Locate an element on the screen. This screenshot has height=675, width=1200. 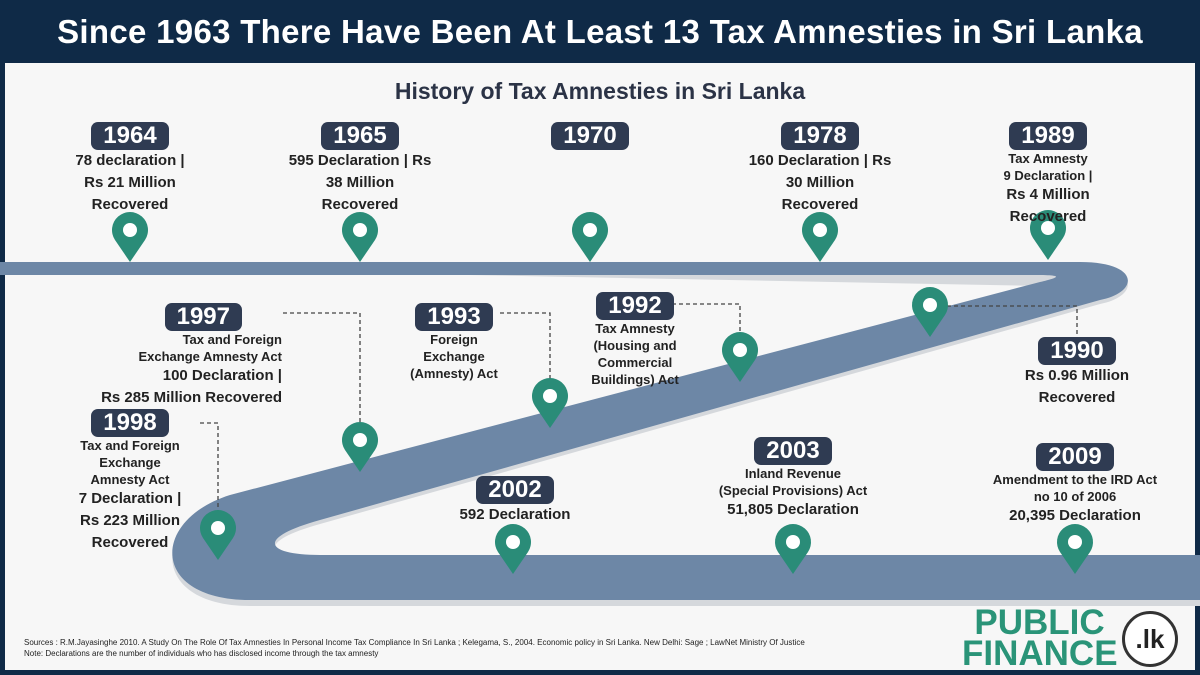
event-detail: Foreign is located at coordinates (454, 339).